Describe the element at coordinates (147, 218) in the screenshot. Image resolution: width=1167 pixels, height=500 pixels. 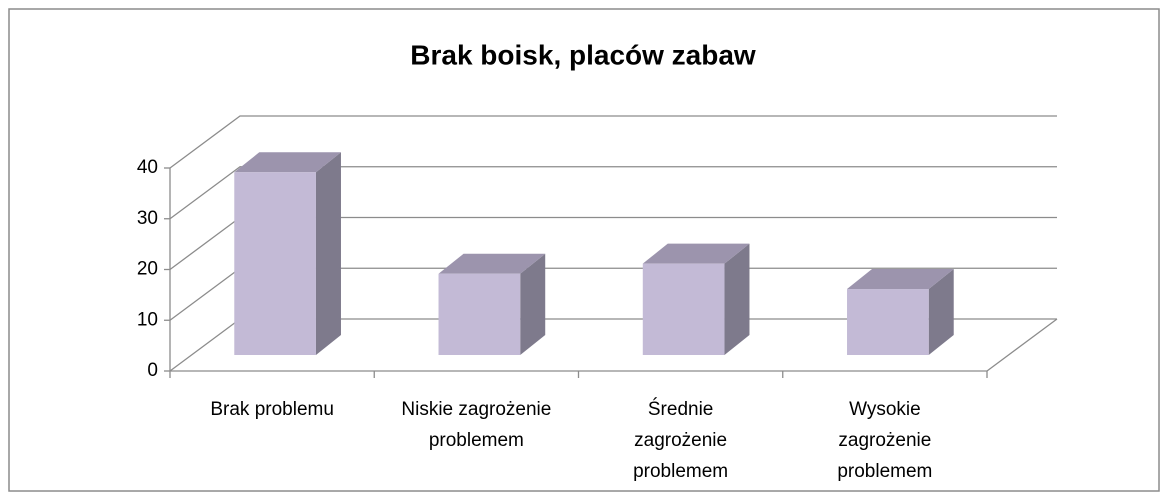
I see `y-tick-label: 30` at that location.